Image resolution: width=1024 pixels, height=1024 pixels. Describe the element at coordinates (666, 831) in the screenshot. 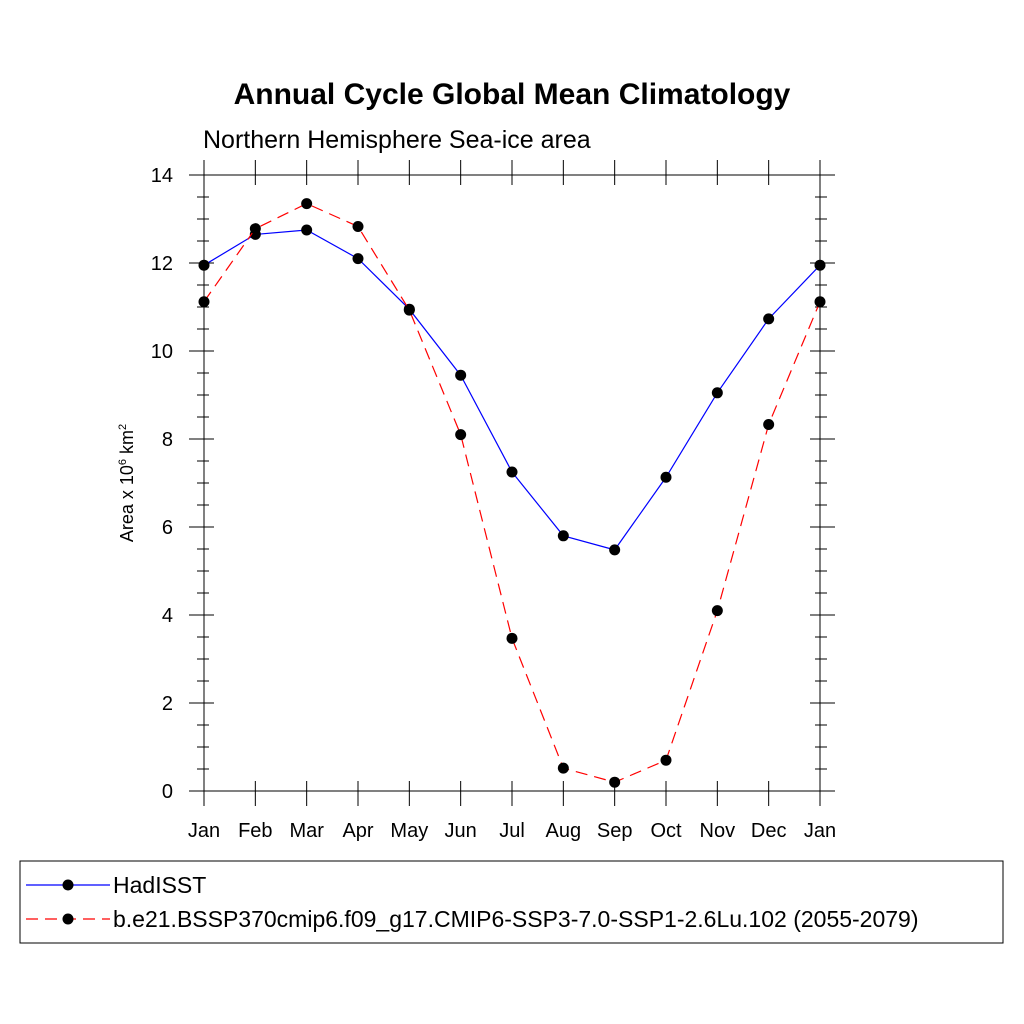

I see `x-tick-label: Oct` at that location.